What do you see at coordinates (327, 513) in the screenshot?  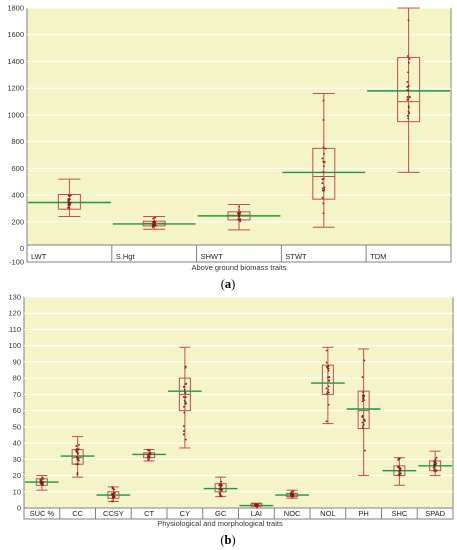 I see `category-label: NOL` at bounding box center [327, 513].